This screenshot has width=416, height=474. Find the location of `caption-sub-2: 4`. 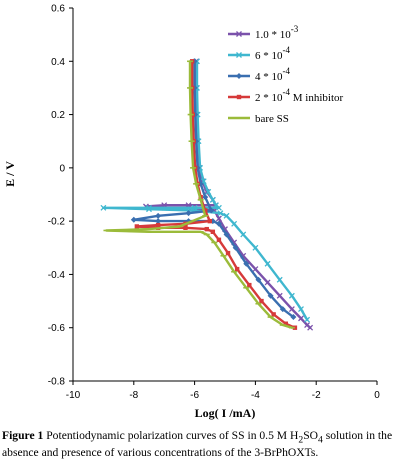

caption-sub-2: 4 is located at coordinates (320, 440).